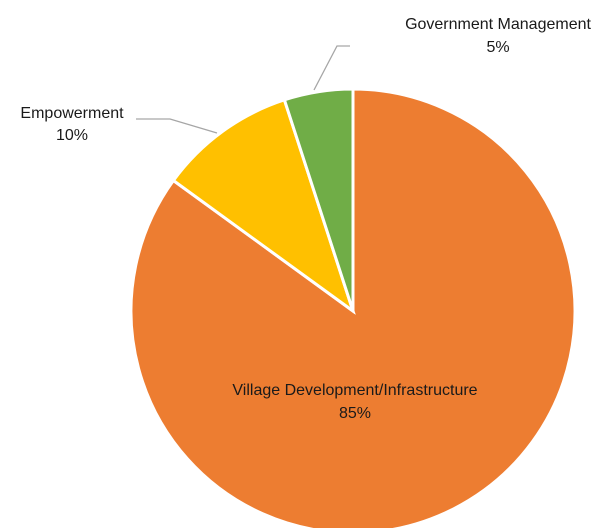 This screenshot has height=528, width=610. Describe the element at coordinates (72, 113) in the screenshot. I see `slice-label-empowerment: Empowerment` at that location.